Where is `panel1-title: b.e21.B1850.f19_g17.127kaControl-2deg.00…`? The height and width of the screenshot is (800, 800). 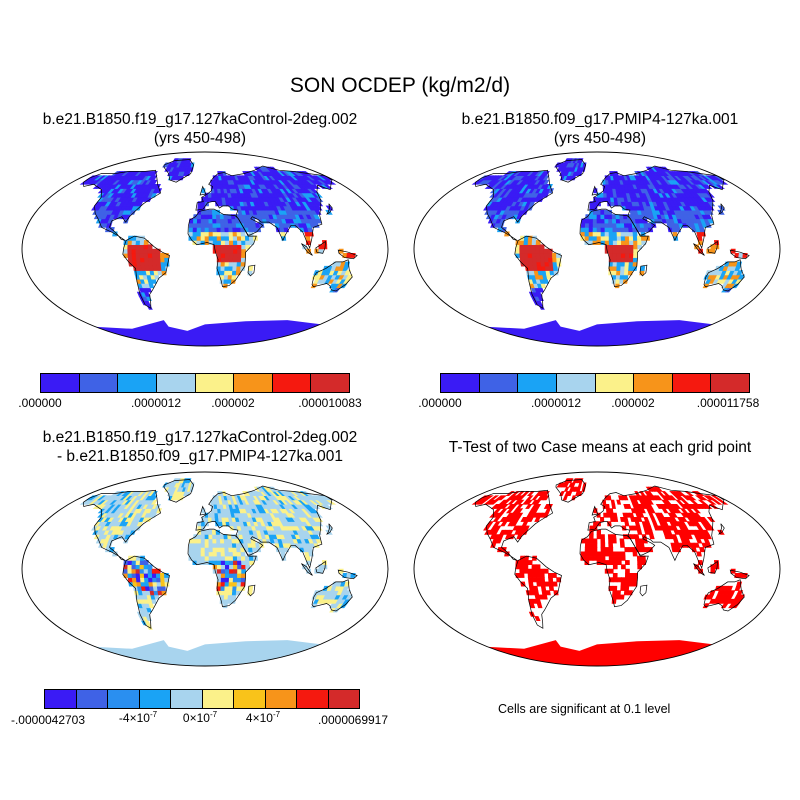
panel1-title: b.e21.B1850.f19_g17.127kaControl-2deg.00… is located at coordinates (200, 129).